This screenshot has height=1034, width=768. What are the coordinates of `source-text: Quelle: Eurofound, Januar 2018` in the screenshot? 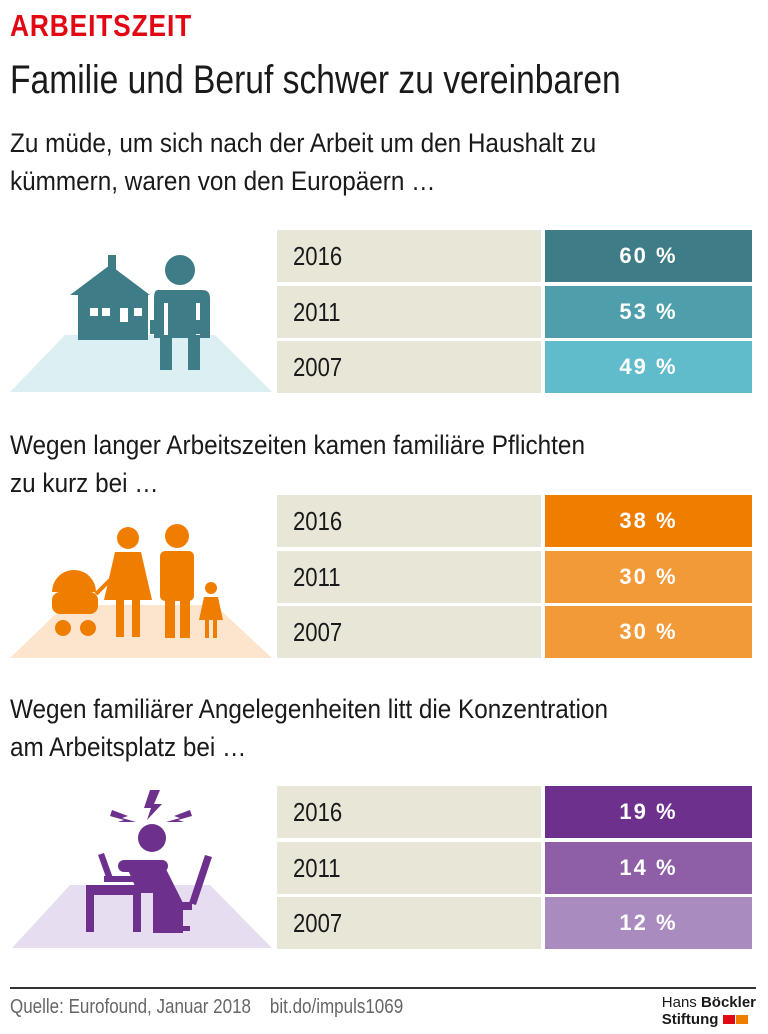 It's located at (131, 1007).